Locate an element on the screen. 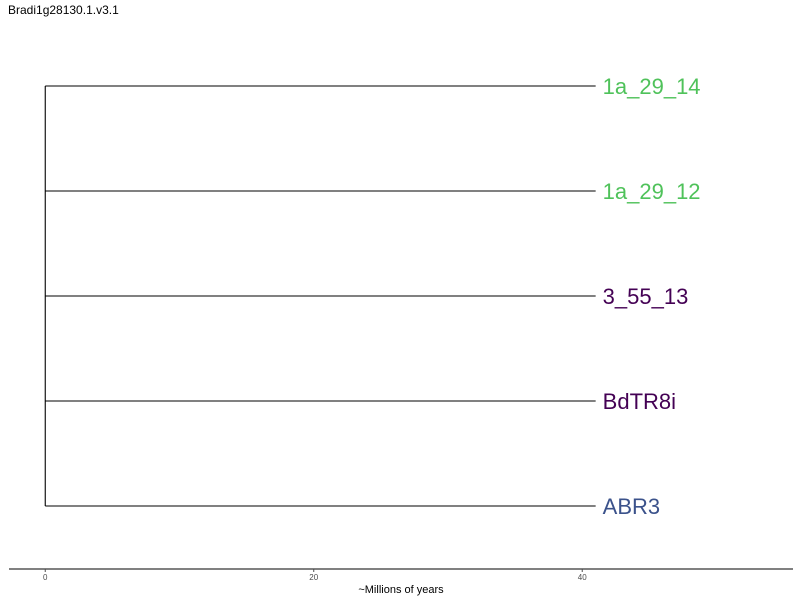 This screenshot has height=600, width=800. leaf-label: BdTR8i is located at coordinates (639, 401).